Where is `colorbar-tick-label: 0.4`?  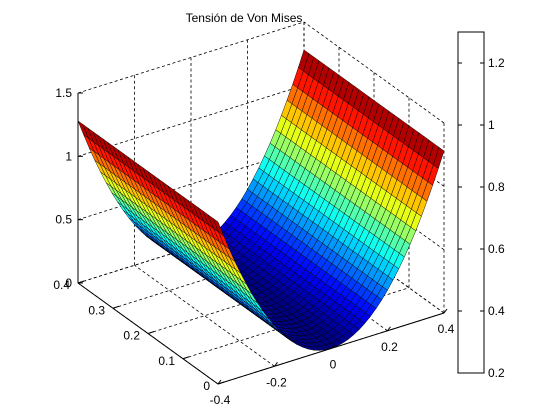
colorbar-tick-label: 0.4 is located at coordinates (496, 311).